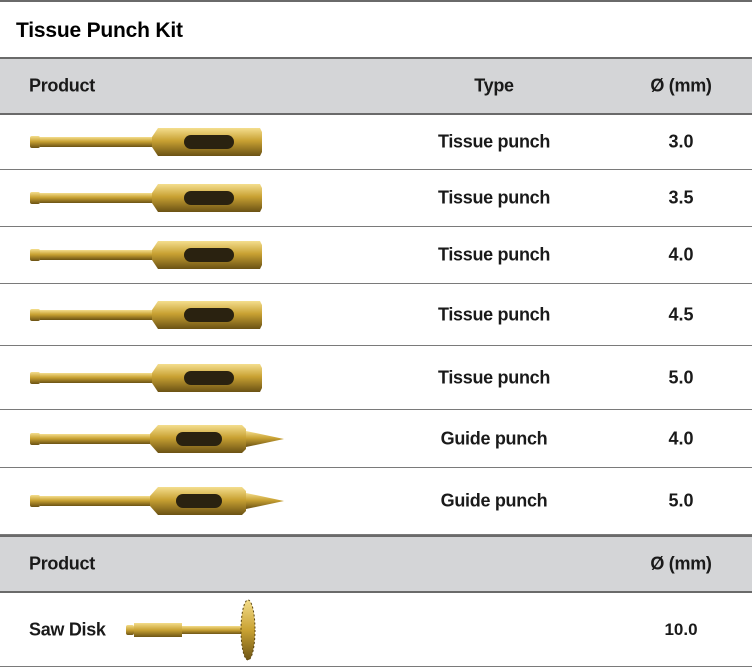 The height and width of the screenshot is (668, 752). Describe the element at coordinates (376, 1) in the screenshot. I see `top-border` at that location.